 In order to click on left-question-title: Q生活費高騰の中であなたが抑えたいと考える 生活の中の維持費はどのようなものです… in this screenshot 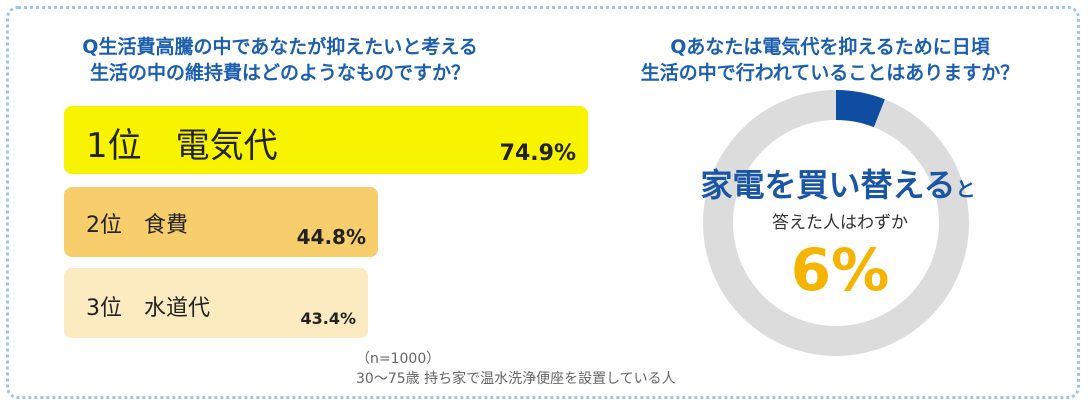, I will do `click(280, 60)`.